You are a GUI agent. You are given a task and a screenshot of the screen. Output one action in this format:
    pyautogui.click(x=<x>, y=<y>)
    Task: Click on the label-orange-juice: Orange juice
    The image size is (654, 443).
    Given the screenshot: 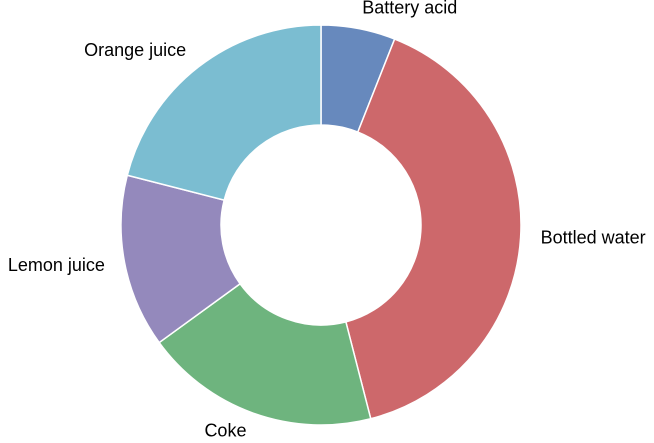 What is the action you would take?
    pyautogui.click(x=135, y=50)
    